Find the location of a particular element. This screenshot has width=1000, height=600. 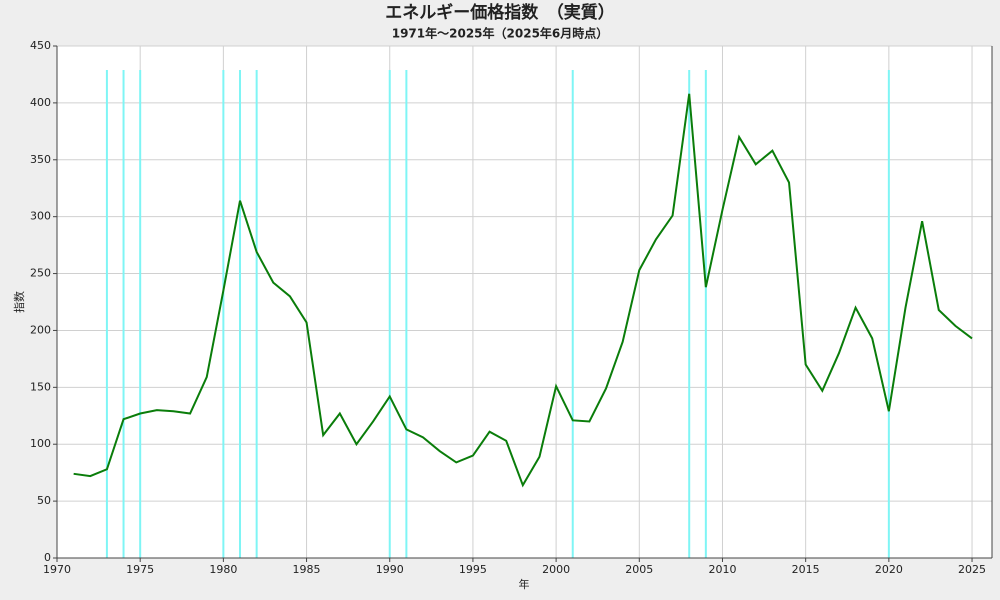

y-tick-label: 150 is located at coordinates (40, 386).